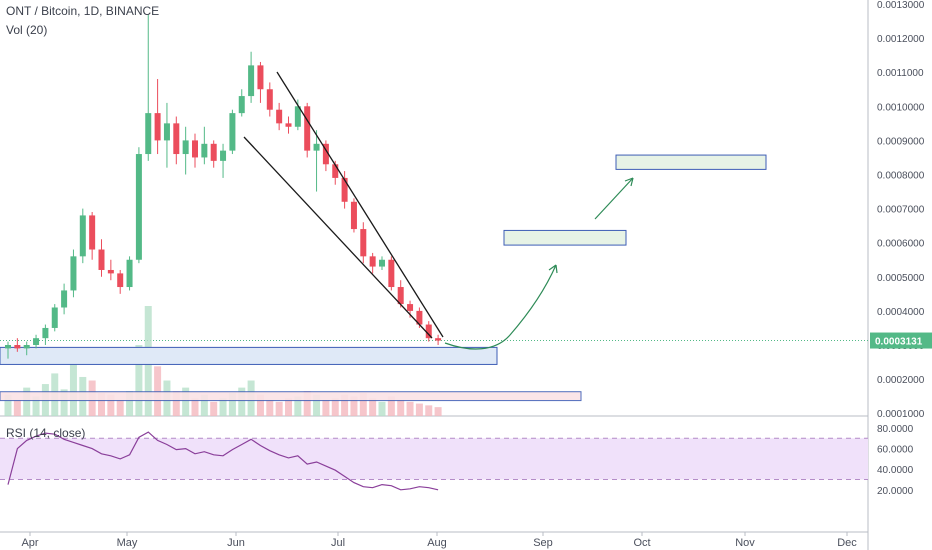  I want to click on rsi-tick-label: 20.0000, so click(895, 491).